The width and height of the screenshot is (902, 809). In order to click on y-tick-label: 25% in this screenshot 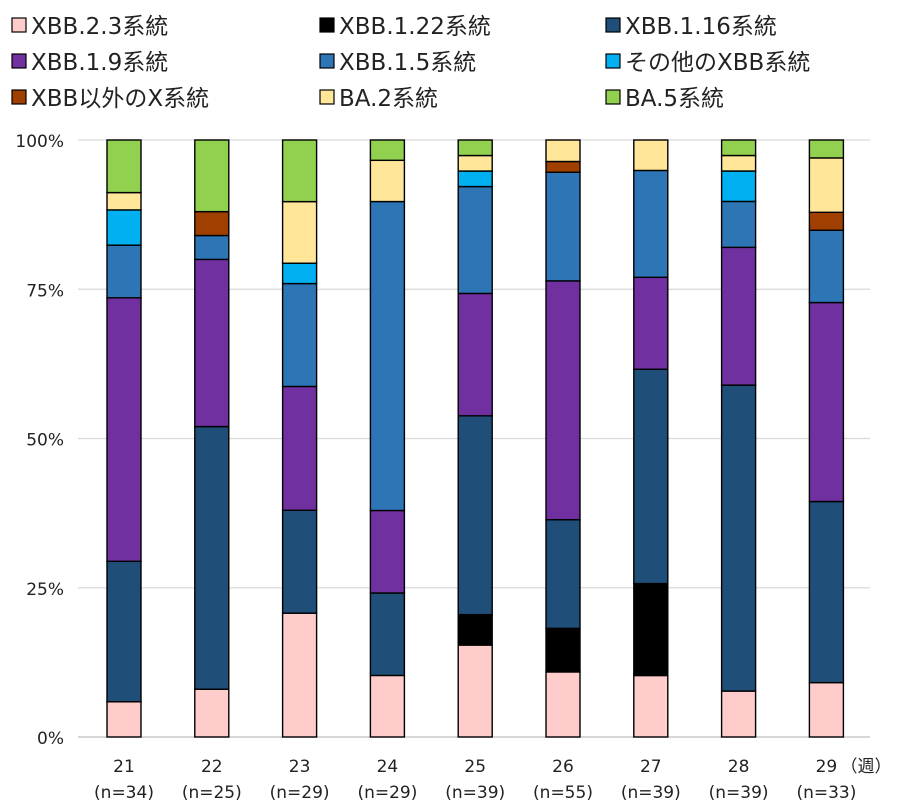, I will do `click(45, 590)`.